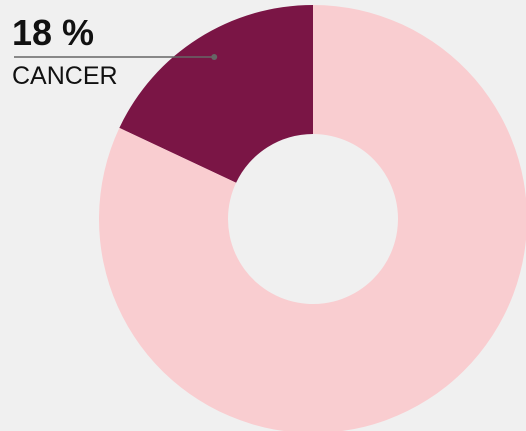 This screenshot has height=431, width=526. Describe the element at coordinates (53, 32) in the screenshot. I see `value-label: 18 %` at that location.